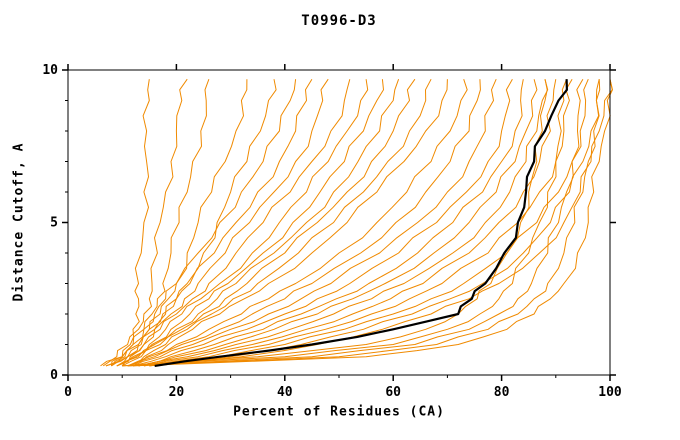  What do you see at coordinates (125, 223) in the screenshot?
I see `model-01-curve` at bounding box center [125, 223].